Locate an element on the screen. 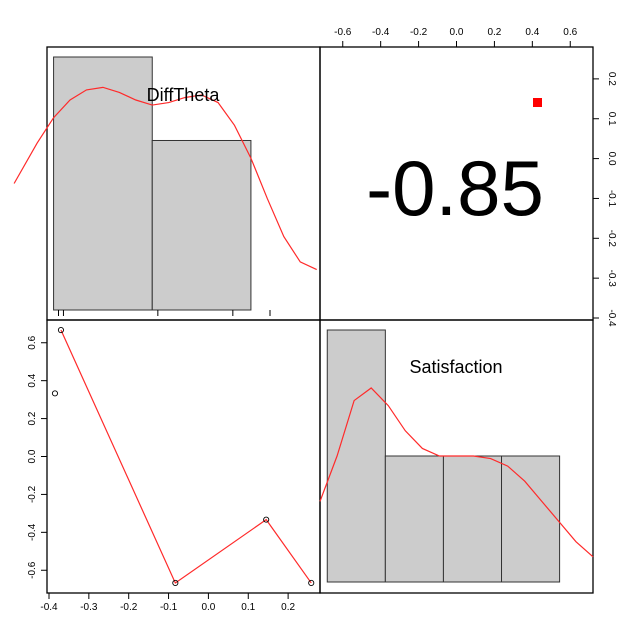 The width and height of the screenshot is (640, 640). bottom-axis-label-5: 0.1 is located at coordinates (248, 607).